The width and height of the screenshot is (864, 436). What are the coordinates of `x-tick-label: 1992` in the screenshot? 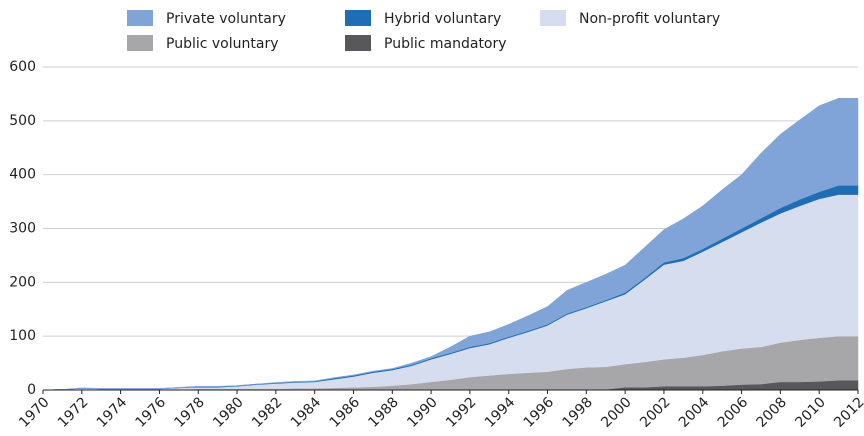 It's located at (461, 412).